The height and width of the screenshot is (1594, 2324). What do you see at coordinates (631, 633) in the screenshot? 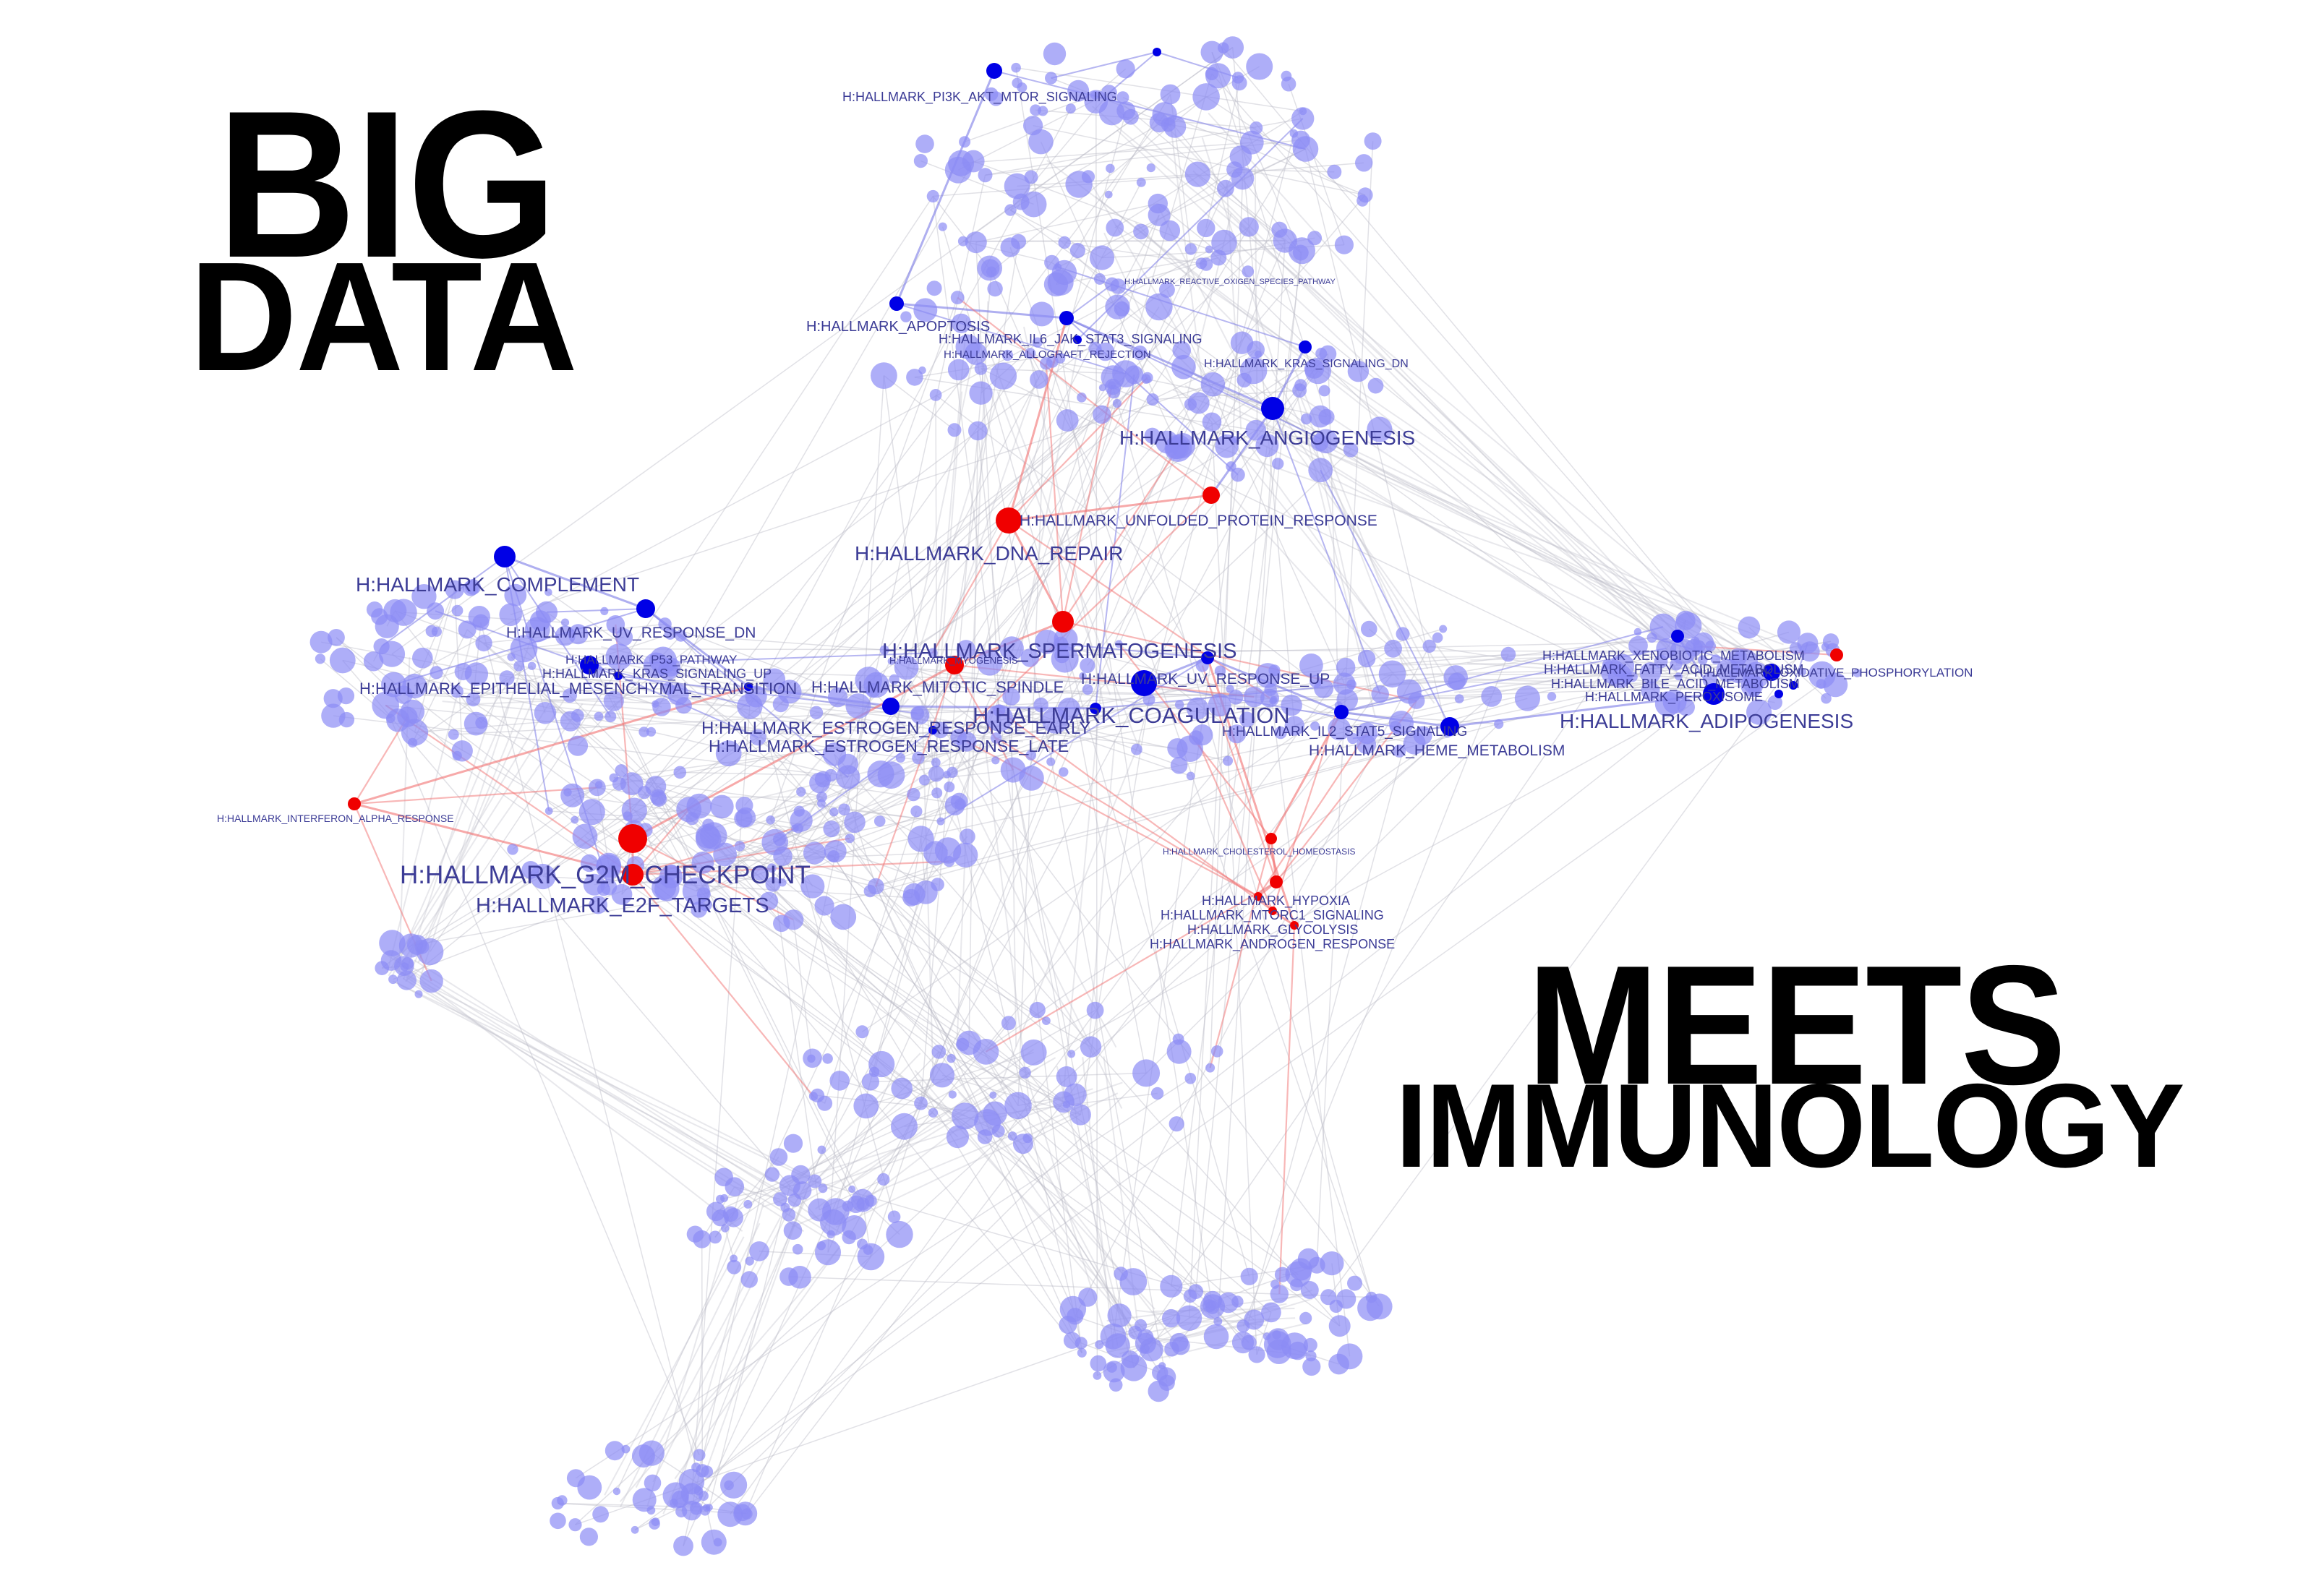
I see `node-label: H:HALLMARK_UV_RESPONSE_DN` at bounding box center [631, 633].